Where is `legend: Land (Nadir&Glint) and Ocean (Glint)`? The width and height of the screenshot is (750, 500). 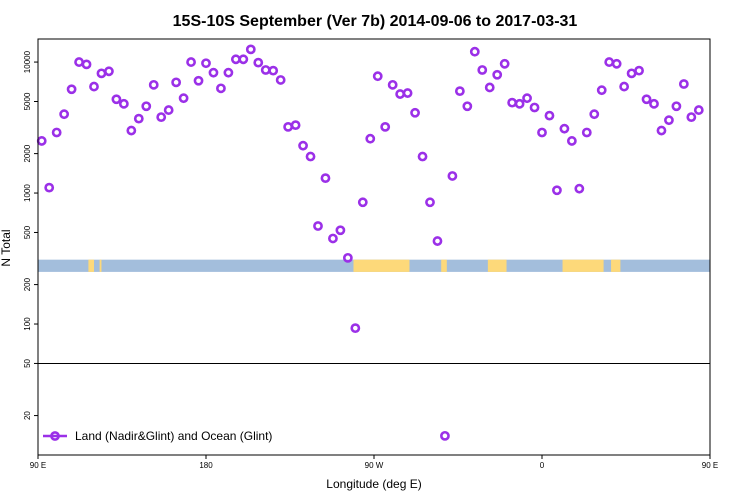 legend: Land (Nadir&Glint) and Ocean (Glint) is located at coordinates (157, 436).